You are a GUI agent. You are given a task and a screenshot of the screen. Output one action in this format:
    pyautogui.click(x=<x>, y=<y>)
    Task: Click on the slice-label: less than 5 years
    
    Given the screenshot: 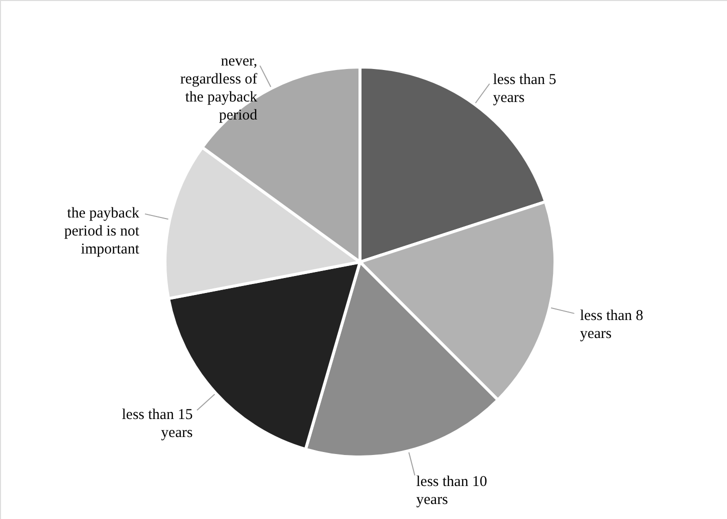 What is the action you would take?
    pyautogui.click(x=524, y=89)
    